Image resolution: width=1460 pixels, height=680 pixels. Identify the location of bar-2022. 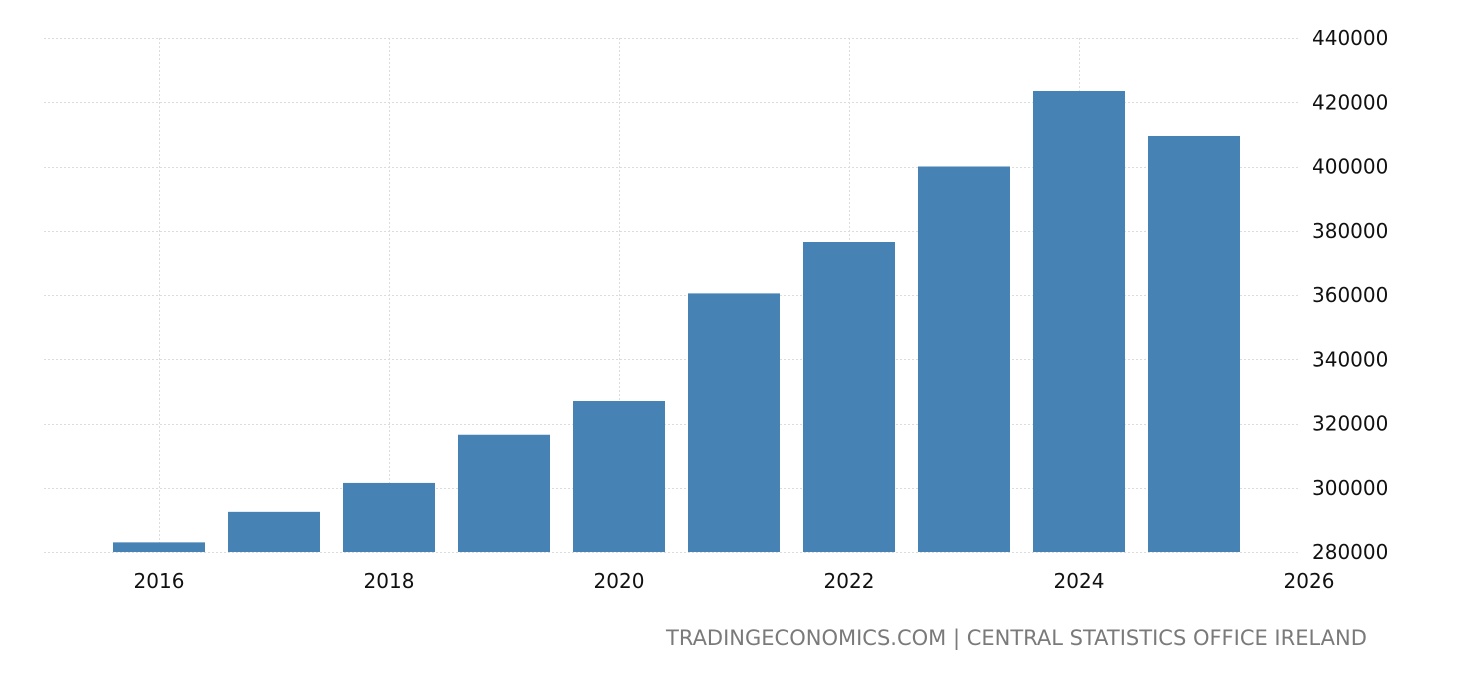
(849, 396).